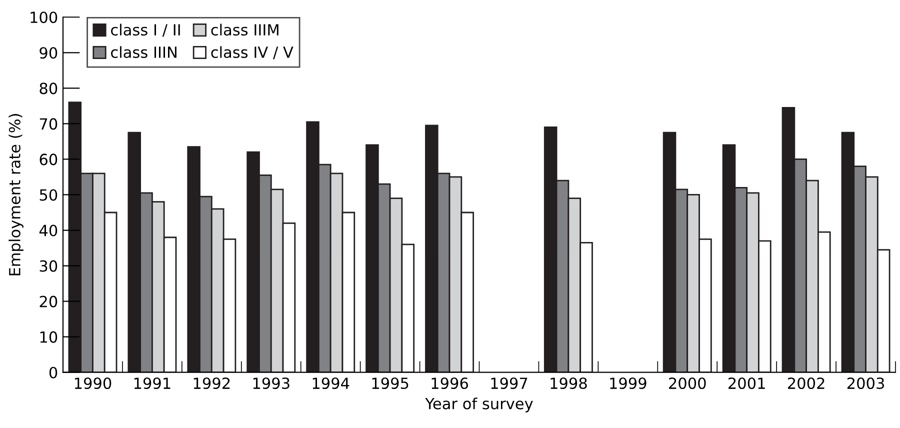  Describe the element at coordinates (509, 383) in the screenshot. I see `x-tick-label: 1997` at that location.